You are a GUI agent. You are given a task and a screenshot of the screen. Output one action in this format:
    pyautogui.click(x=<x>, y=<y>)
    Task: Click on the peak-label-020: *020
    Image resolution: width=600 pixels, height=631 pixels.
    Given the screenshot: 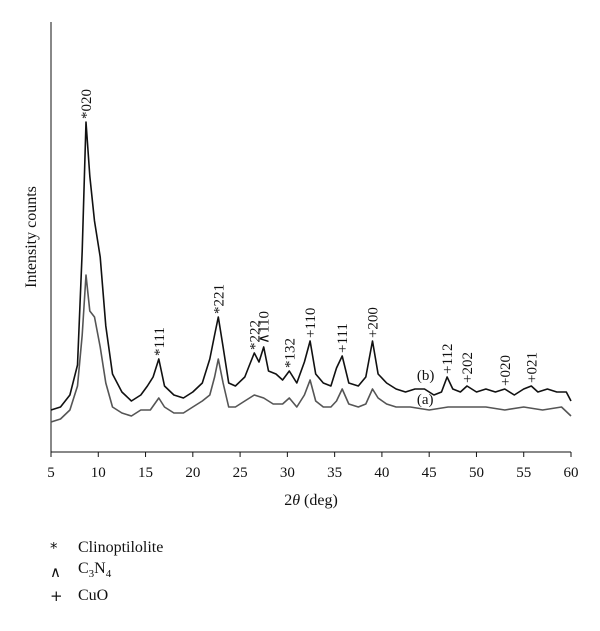 What is the action you would take?
    pyautogui.click(x=87, y=104)
    